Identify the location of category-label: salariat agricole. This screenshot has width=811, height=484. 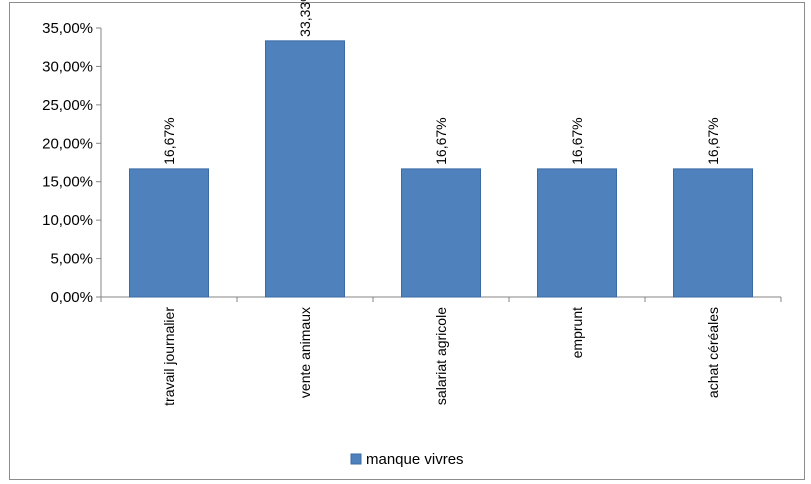
(441, 356).